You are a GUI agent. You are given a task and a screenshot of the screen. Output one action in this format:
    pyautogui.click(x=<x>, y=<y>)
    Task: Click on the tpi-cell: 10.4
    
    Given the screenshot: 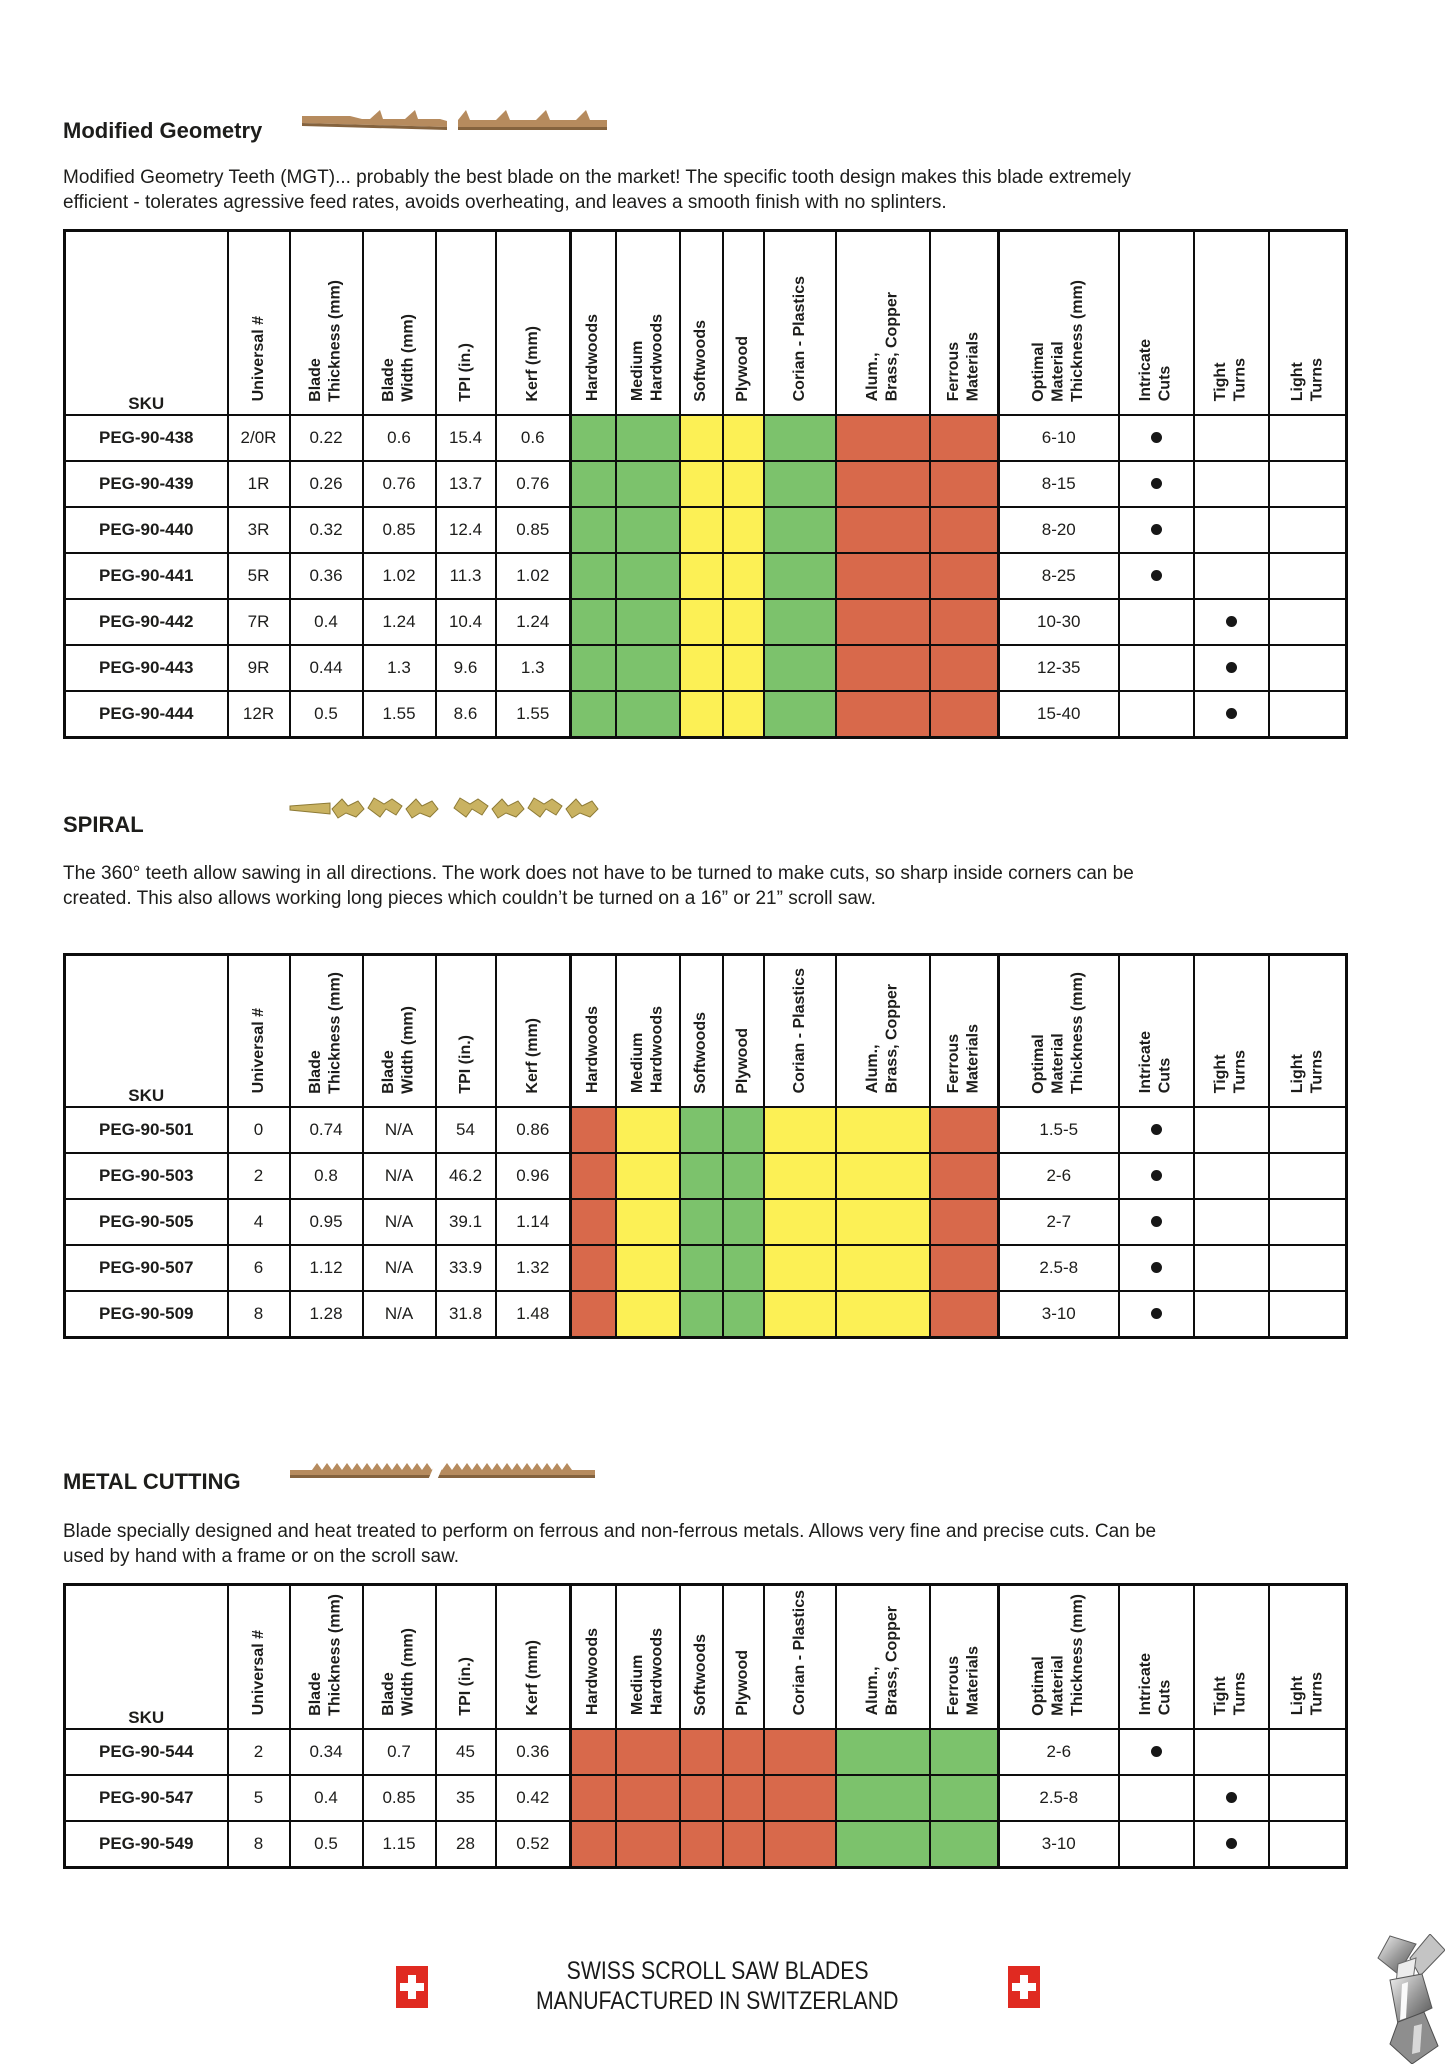 What is the action you would take?
    pyautogui.click(x=465, y=621)
    